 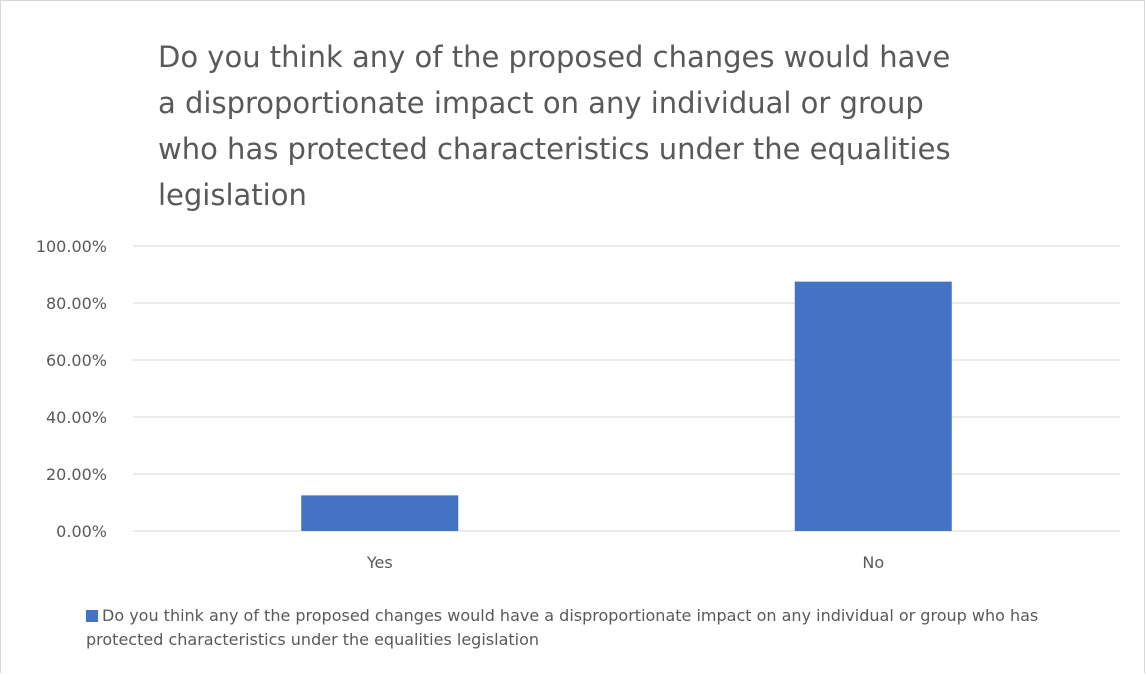 I want to click on bar-yes, so click(x=380, y=513).